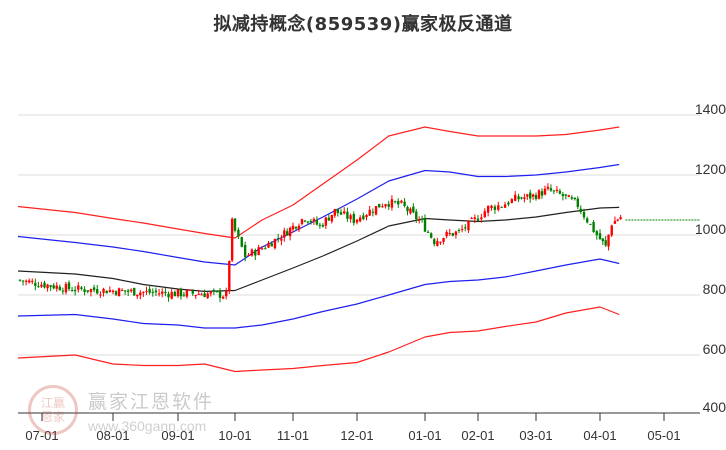  What do you see at coordinates (710, 109) in the screenshot?
I see `y-label-1400: 1400` at bounding box center [710, 109].